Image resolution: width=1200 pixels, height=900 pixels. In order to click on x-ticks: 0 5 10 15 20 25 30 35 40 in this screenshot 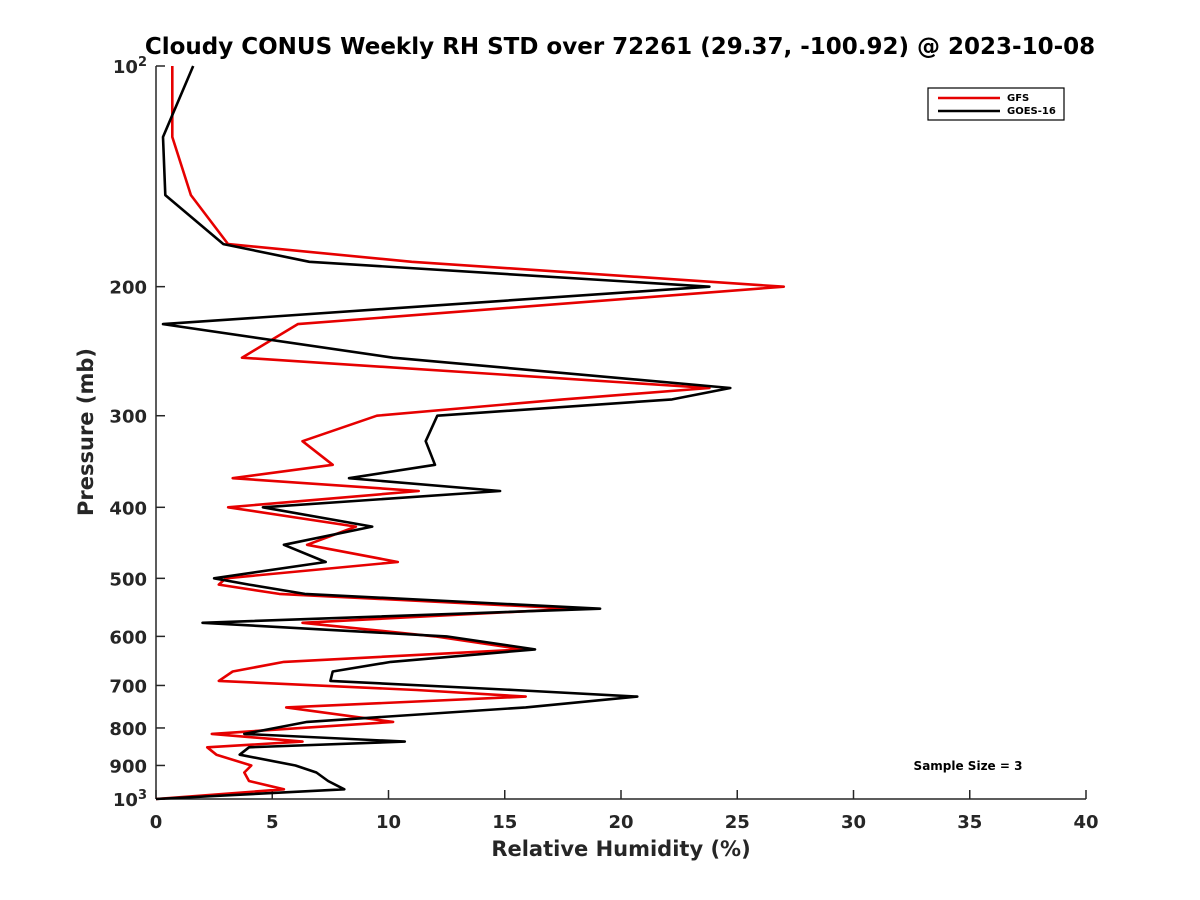, I will do `click(624, 811)`.